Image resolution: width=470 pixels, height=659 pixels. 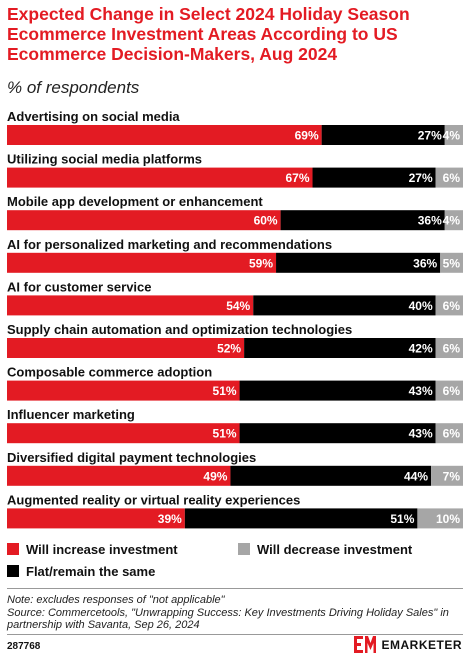 What do you see at coordinates (261, 263) in the screenshot?
I see `data-label: 59%` at bounding box center [261, 263].